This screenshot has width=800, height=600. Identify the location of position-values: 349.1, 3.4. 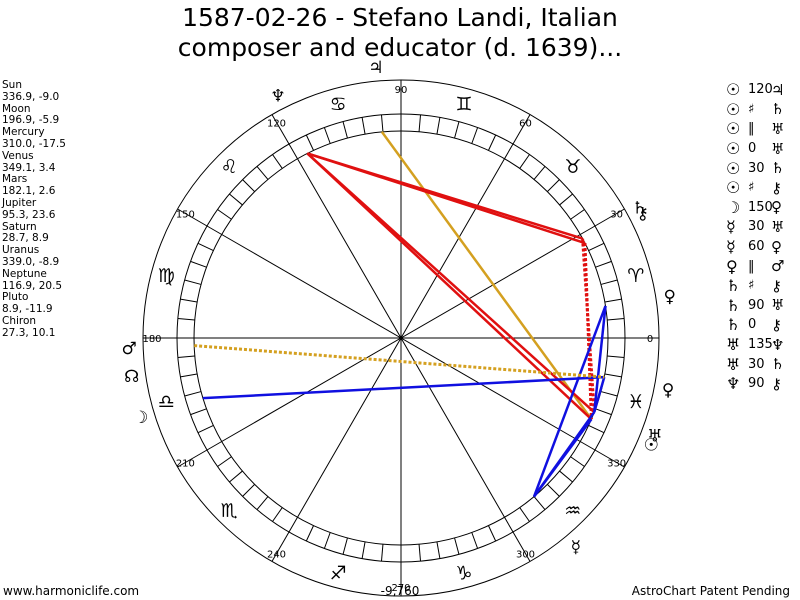
(29, 167).